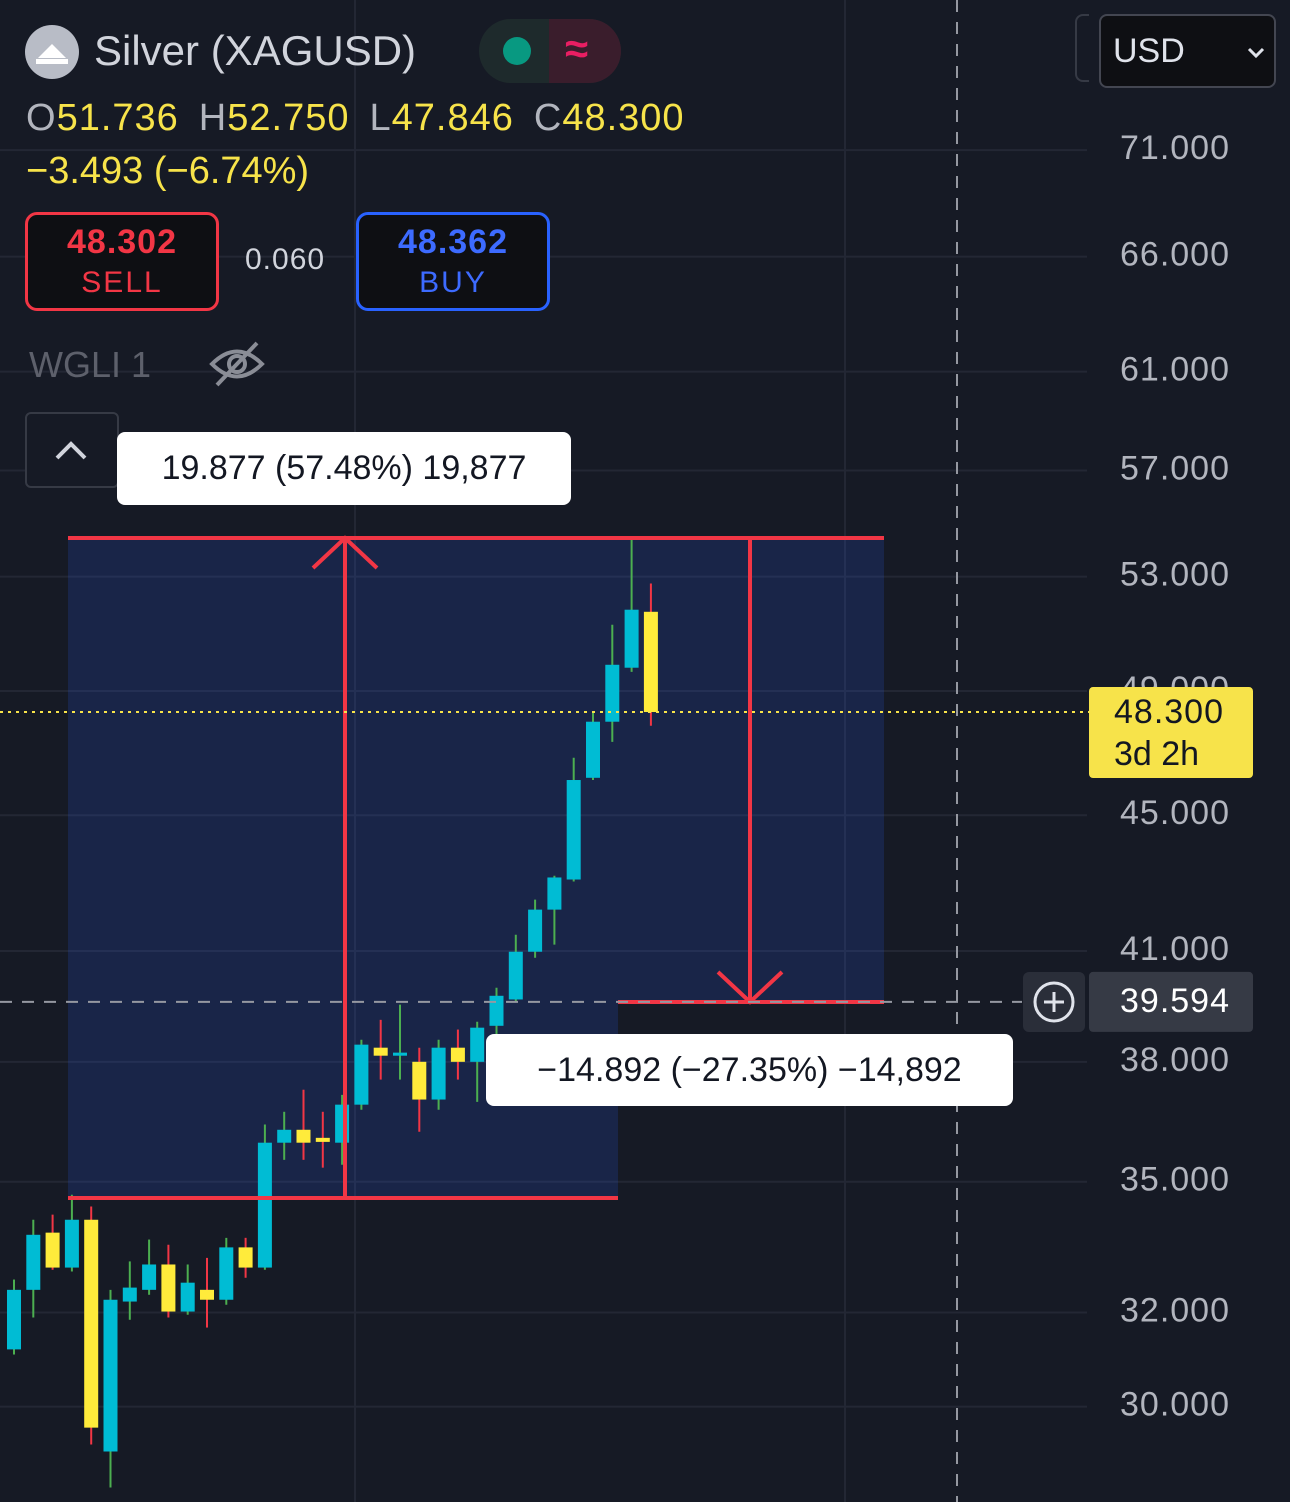  I want to click on y-tick-label: 38.000, so click(1175, 1060).